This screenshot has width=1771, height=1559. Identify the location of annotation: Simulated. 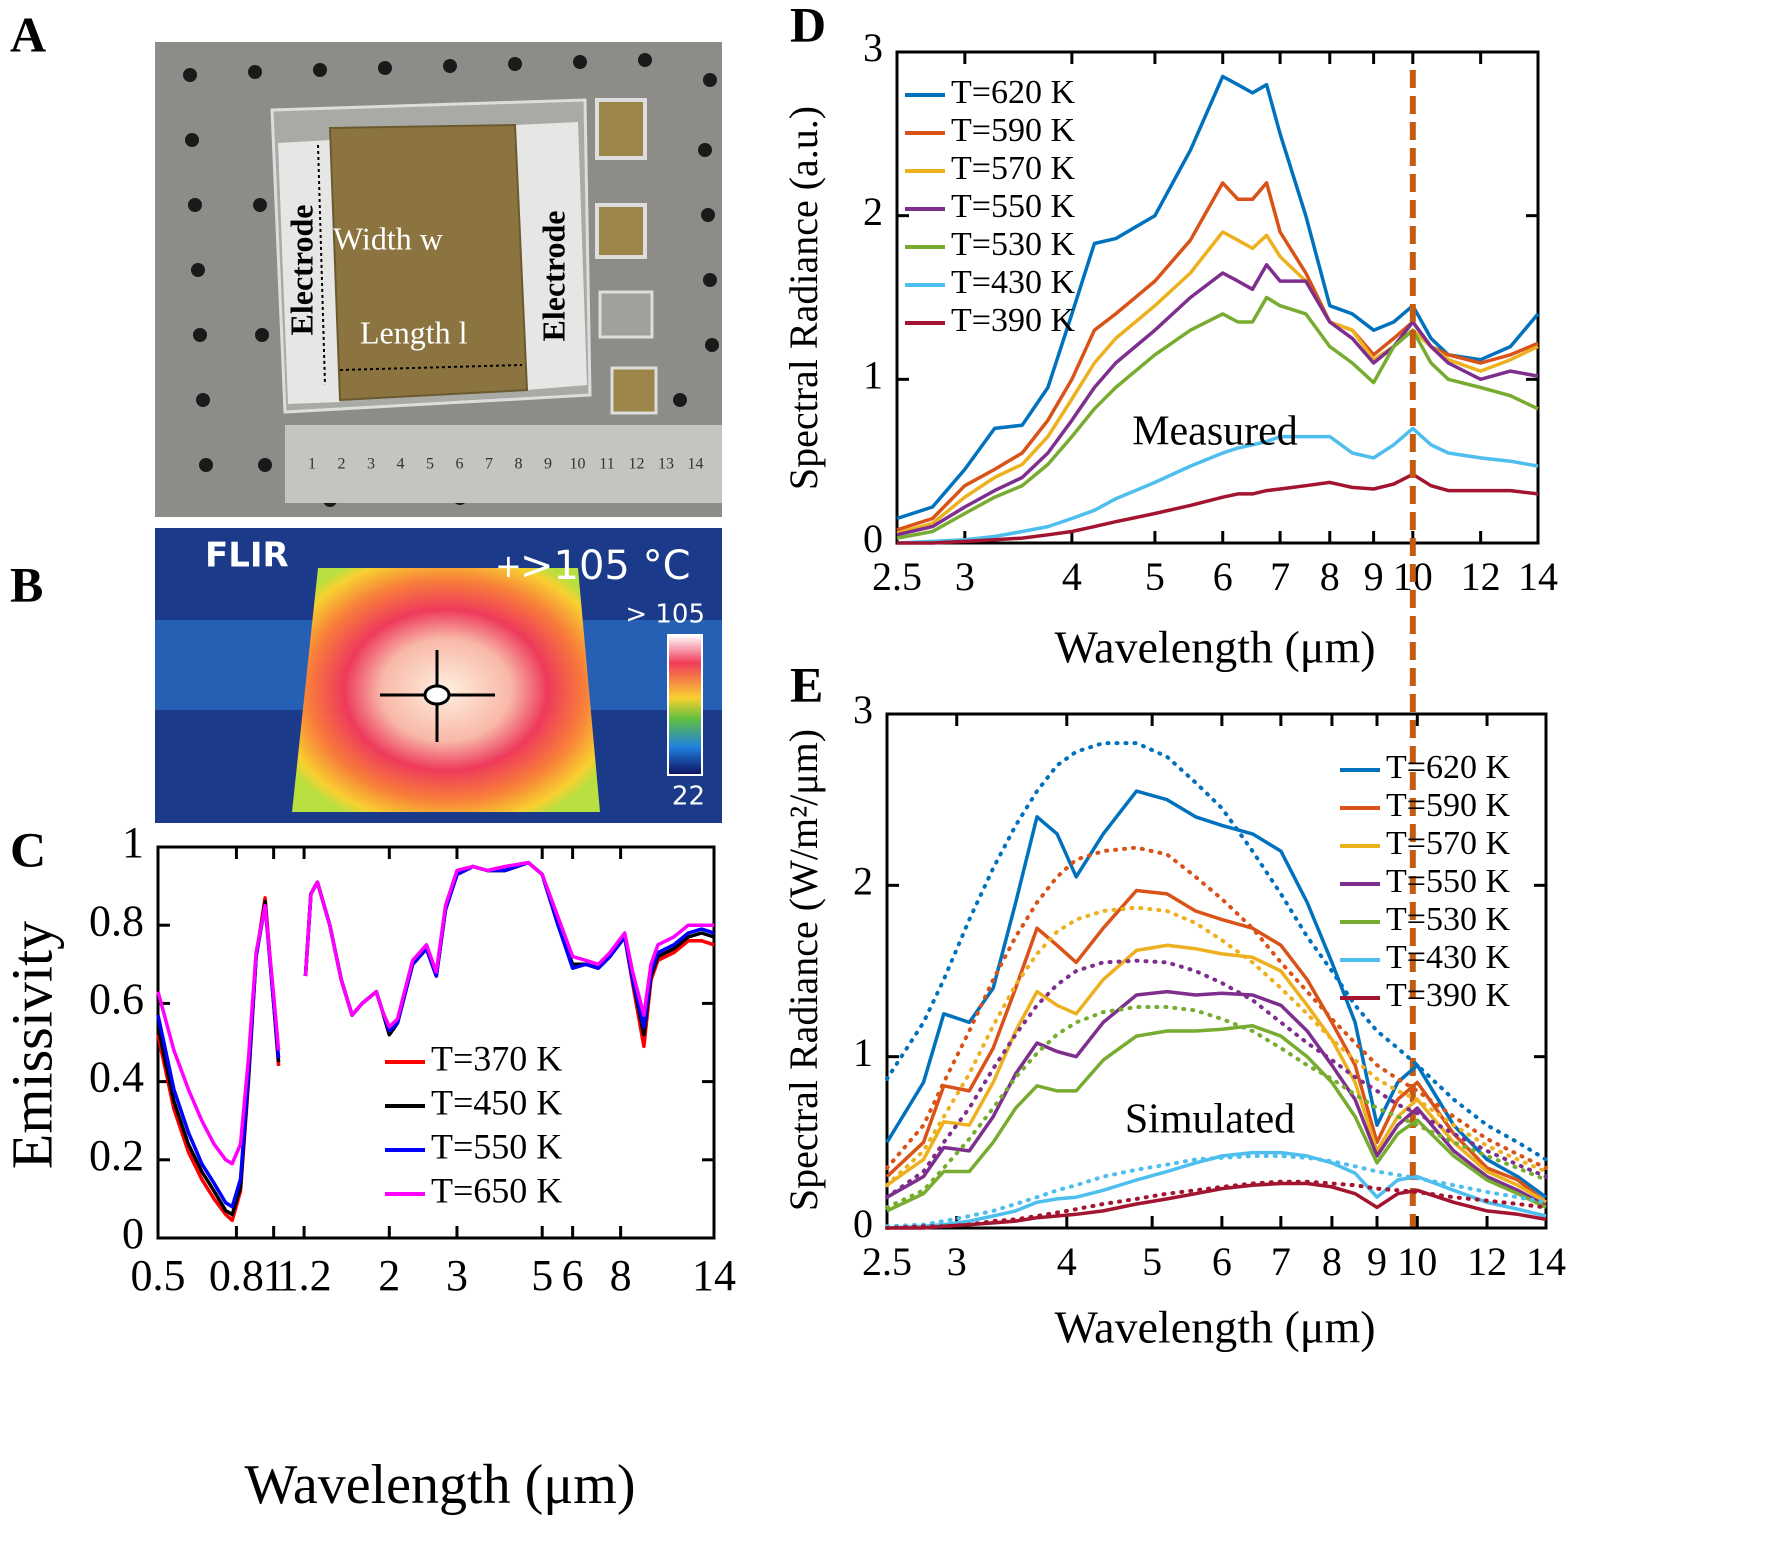
(1210, 1120).